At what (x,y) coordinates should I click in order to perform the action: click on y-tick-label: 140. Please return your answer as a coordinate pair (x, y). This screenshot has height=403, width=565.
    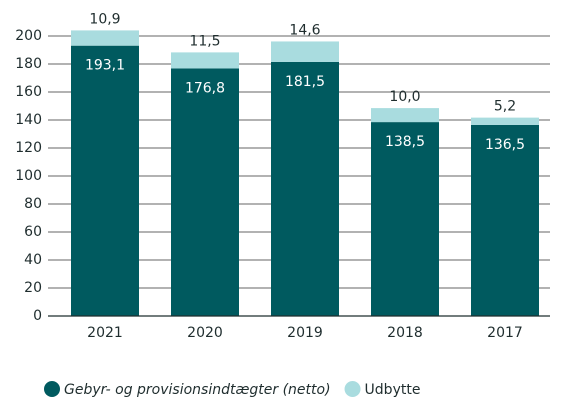
    Looking at the image, I should click on (28, 120).